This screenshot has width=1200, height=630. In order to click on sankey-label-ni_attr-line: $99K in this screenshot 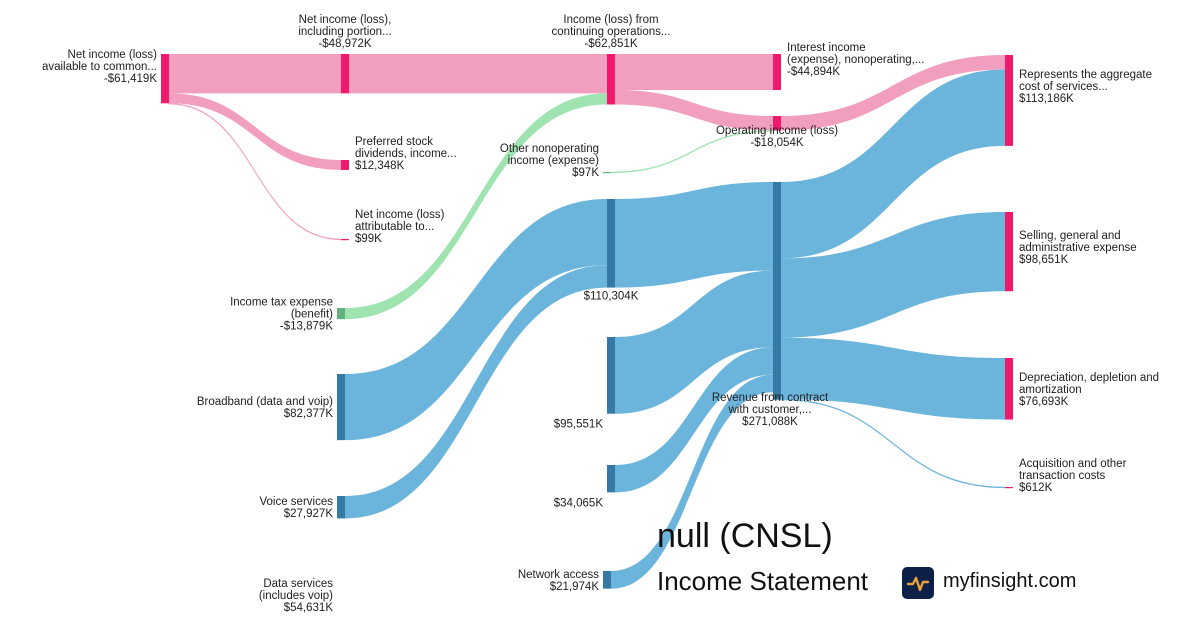, I will do `click(368, 239)`.